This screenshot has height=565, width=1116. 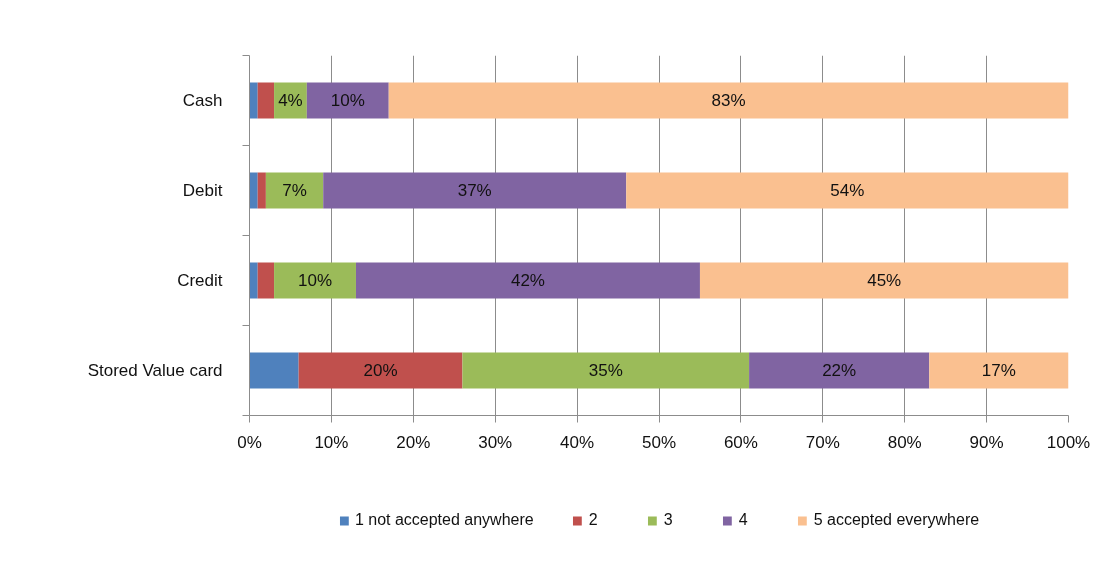 What do you see at coordinates (986, 442) in the screenshot?
I see `x-tick-label: 90%` at bounding box center [986, 442].